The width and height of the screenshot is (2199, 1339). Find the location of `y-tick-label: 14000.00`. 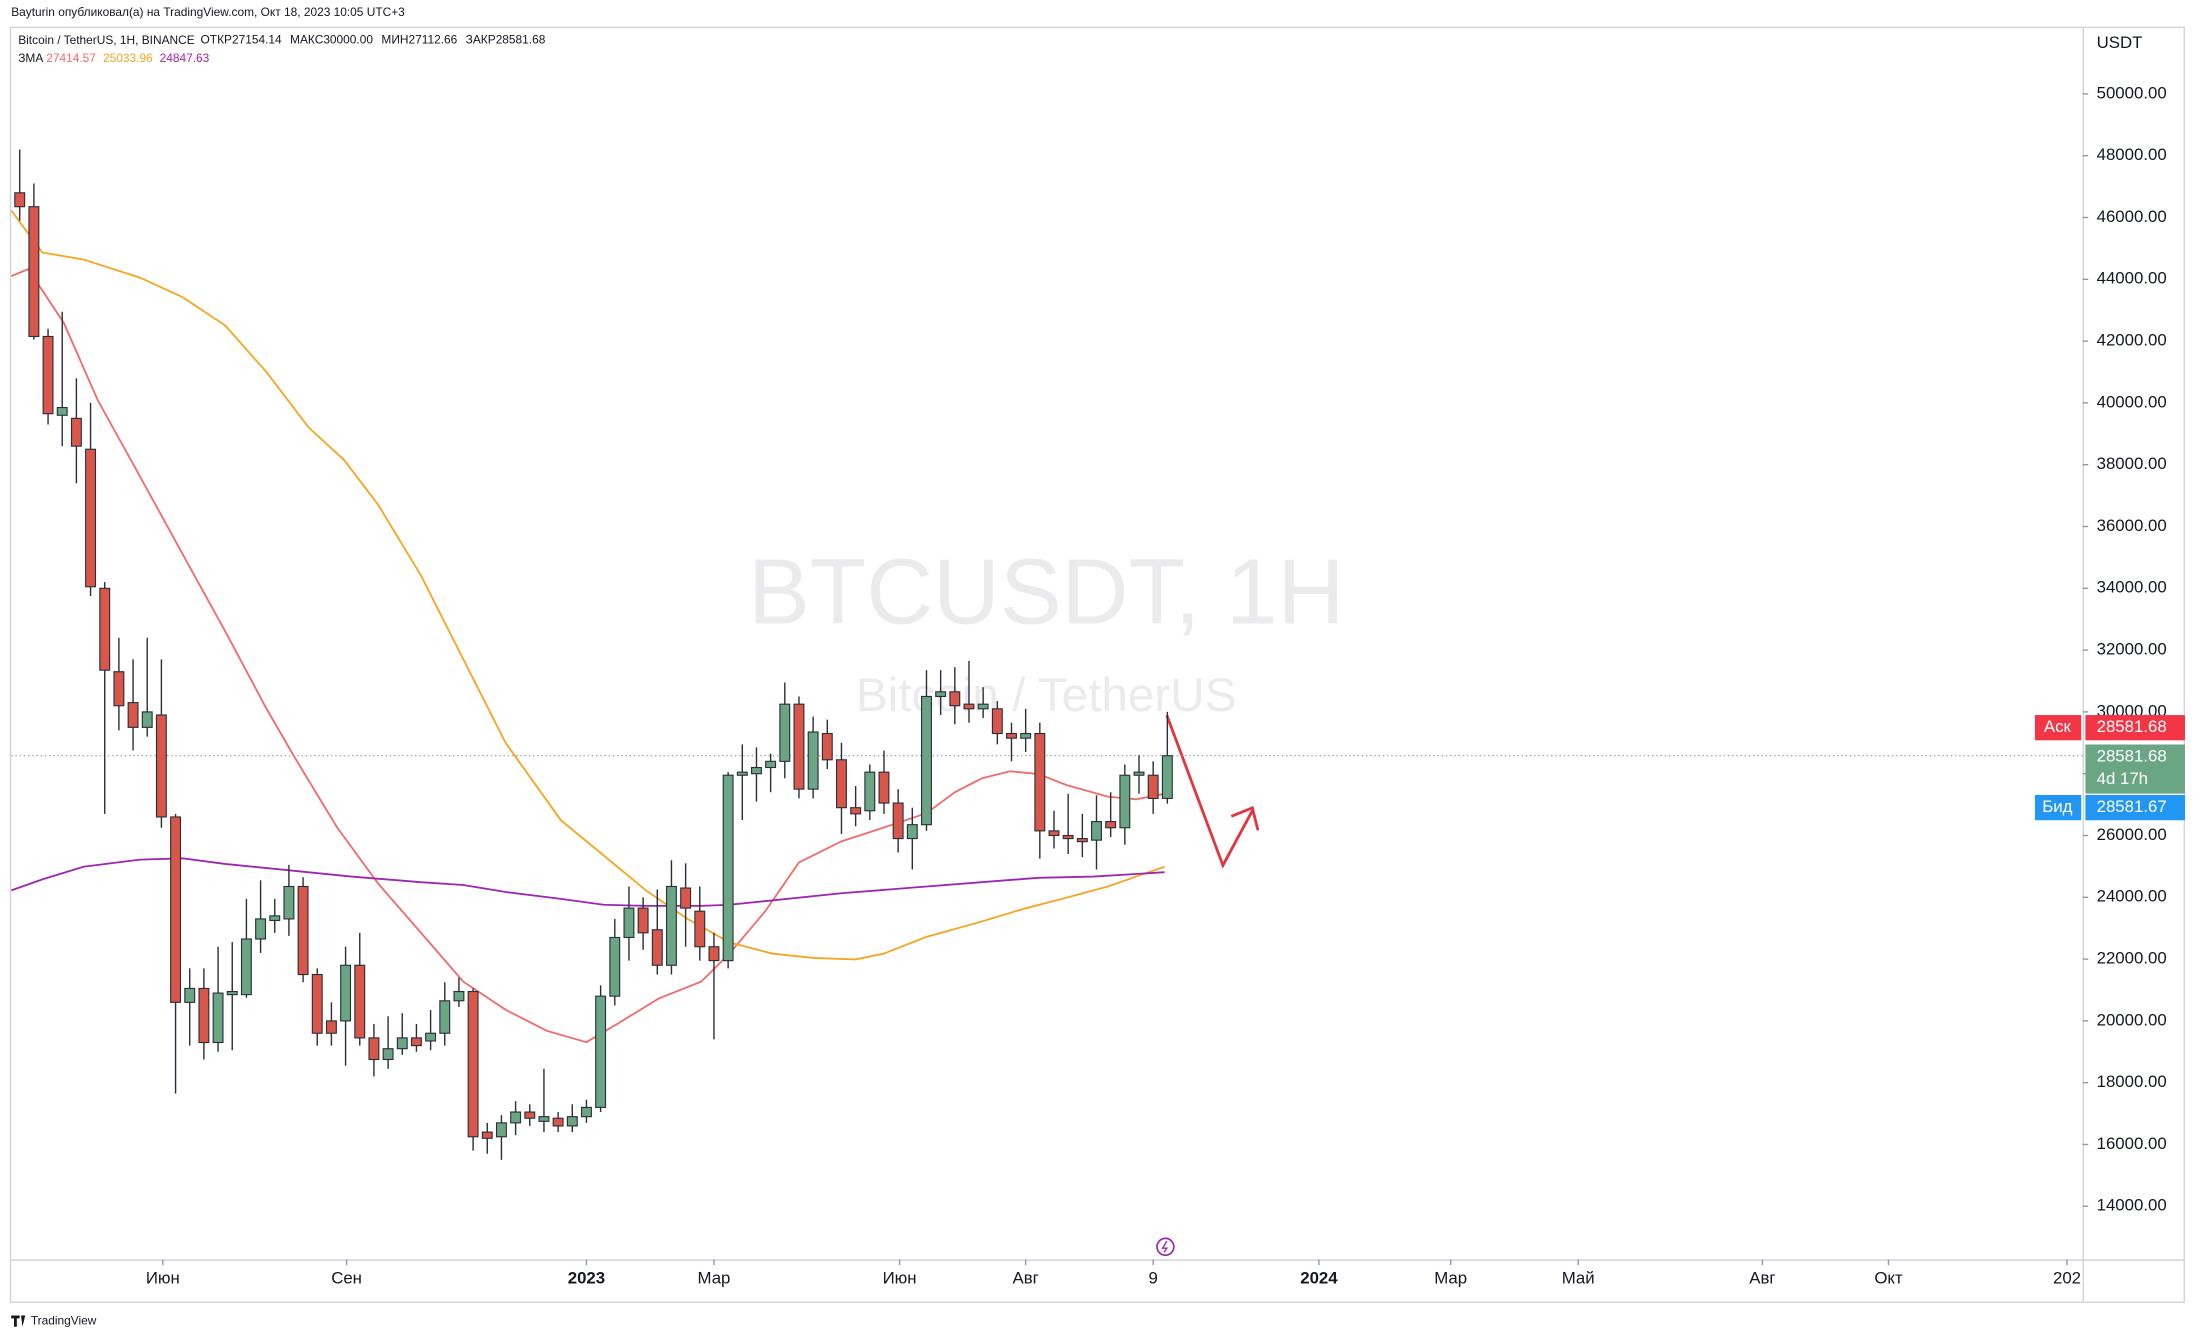

y-tick-label: 14000.00 is located at coordinates (2132, 1205).